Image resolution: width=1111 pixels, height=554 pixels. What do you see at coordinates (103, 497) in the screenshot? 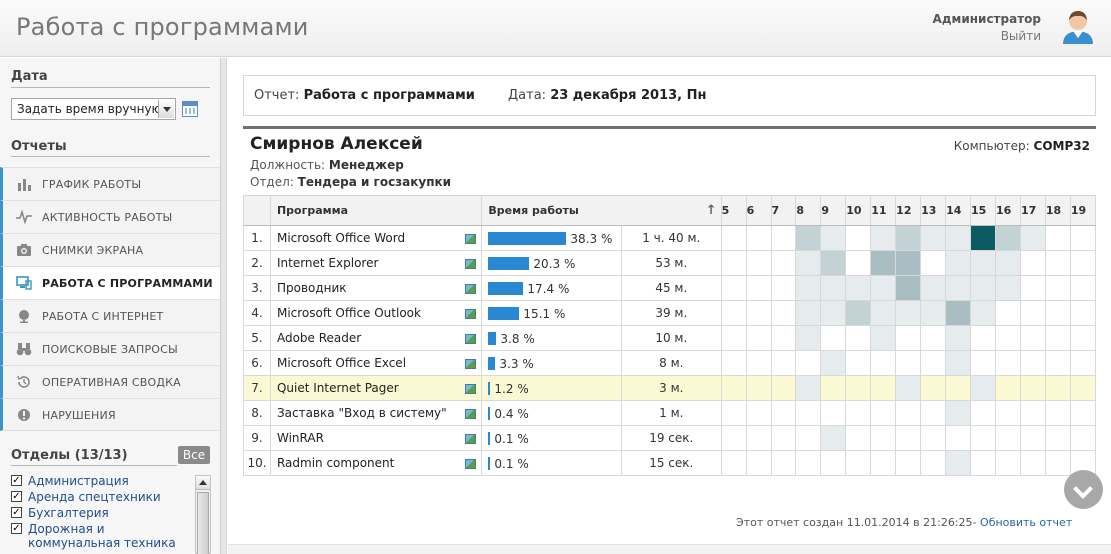
I see `department-item: ✓ Аренда спецтехники` at bounding box center [103, 497].